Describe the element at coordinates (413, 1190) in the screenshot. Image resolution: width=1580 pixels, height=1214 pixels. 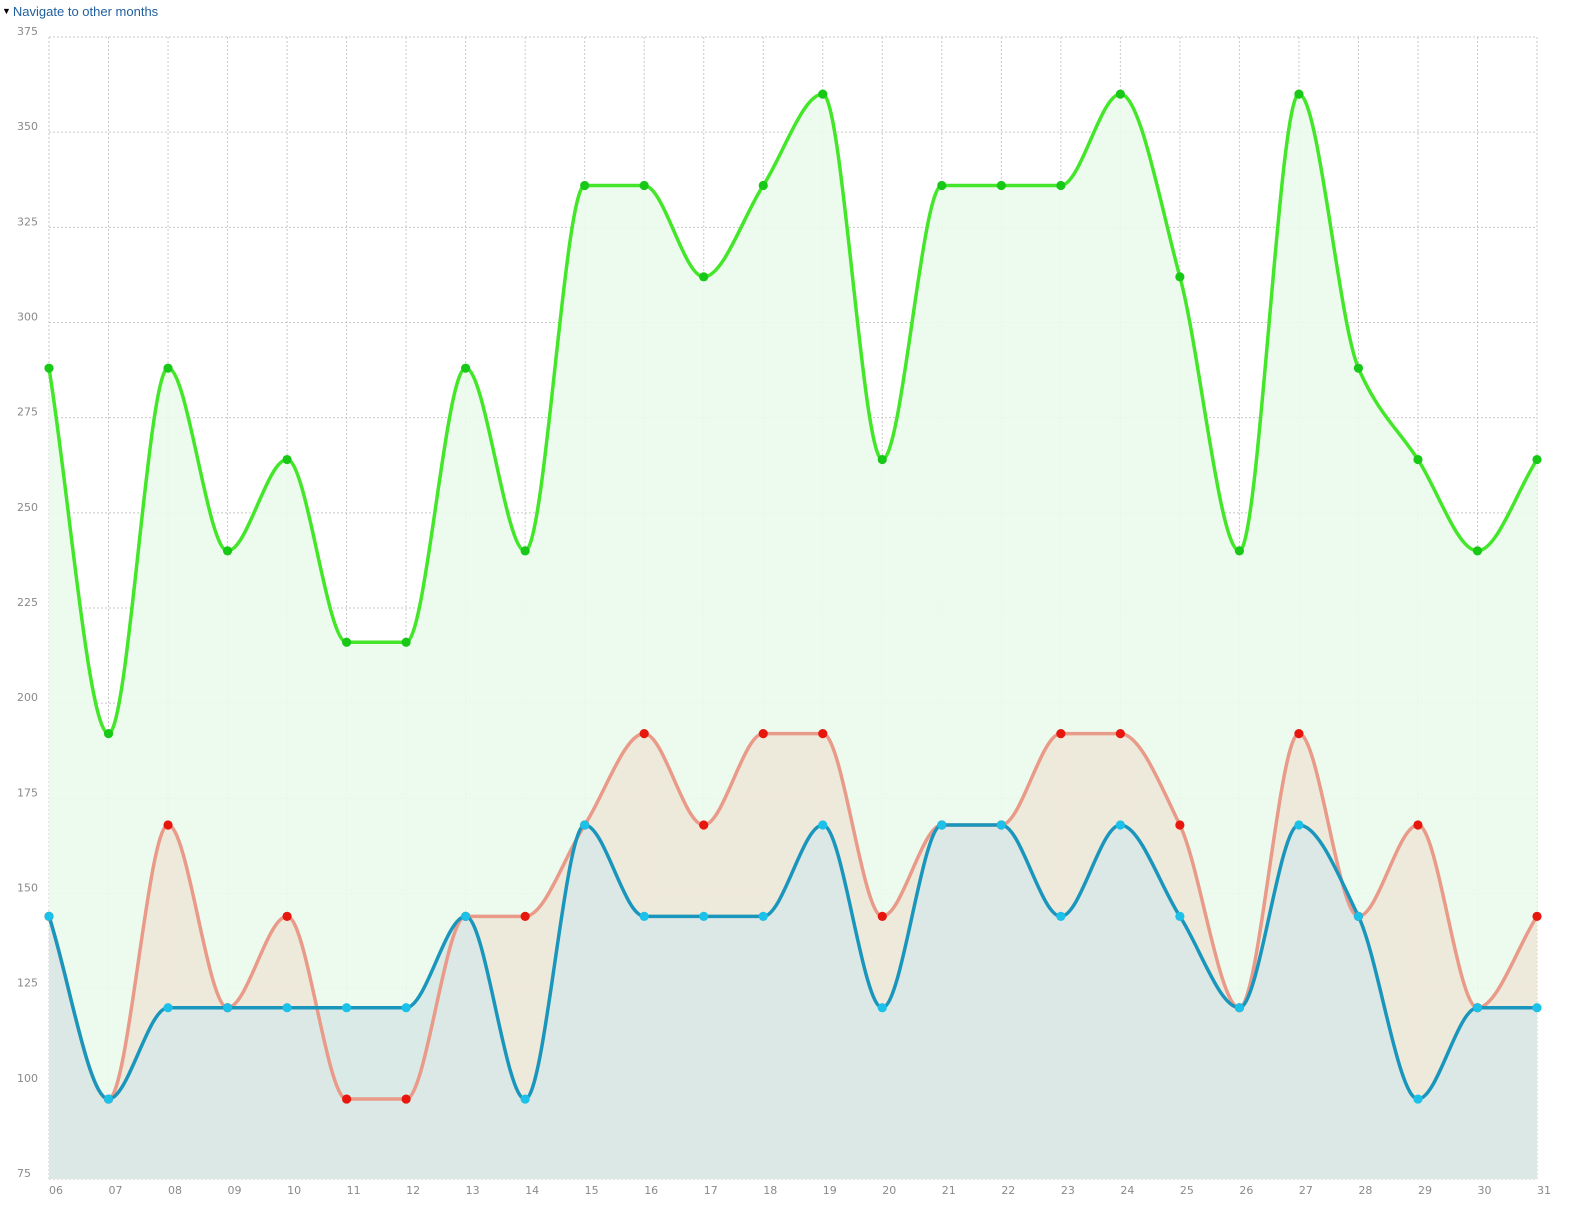
I see `x-tick-label: 12` at that location.